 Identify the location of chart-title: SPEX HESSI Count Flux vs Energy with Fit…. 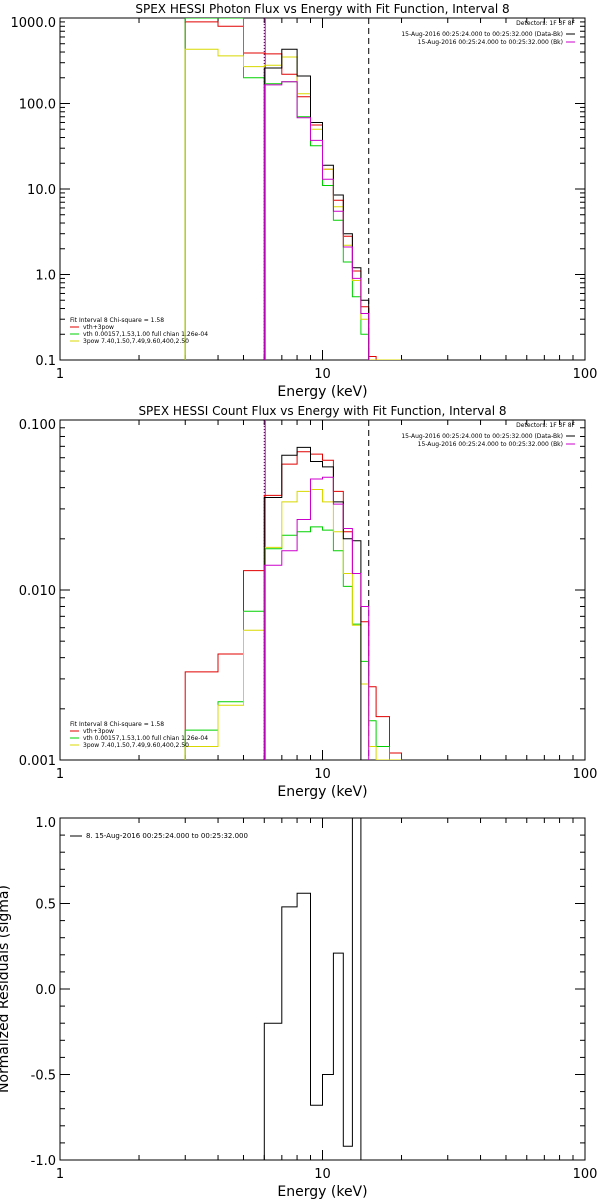
(322, 411).